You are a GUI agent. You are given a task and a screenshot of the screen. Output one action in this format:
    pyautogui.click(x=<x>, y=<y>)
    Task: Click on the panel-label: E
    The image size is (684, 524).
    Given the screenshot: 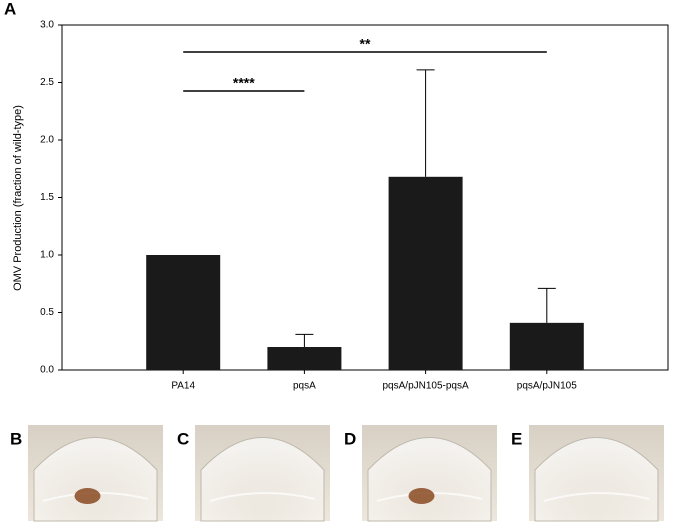 What is the action you would take?
    pyautogui.click(x=516, y=438)
    